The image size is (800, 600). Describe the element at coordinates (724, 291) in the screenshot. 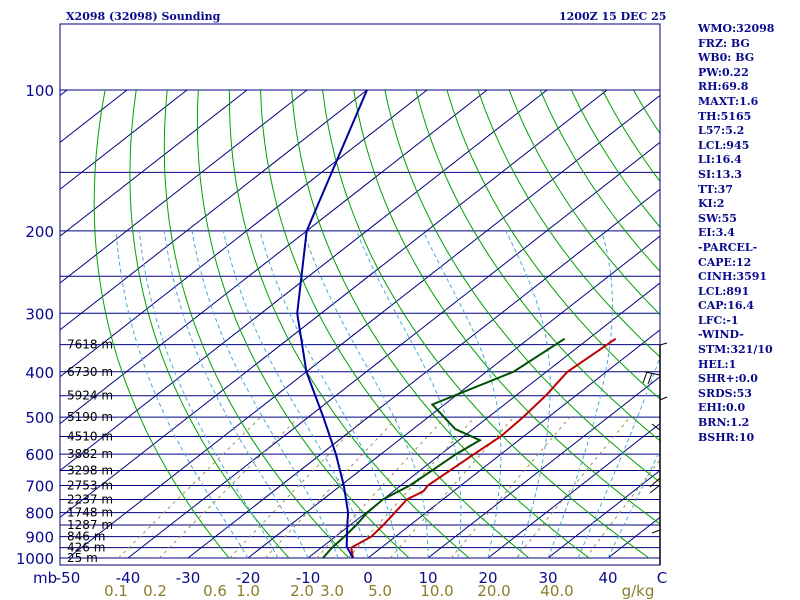

I see `index-item: LCL:891` at that location.